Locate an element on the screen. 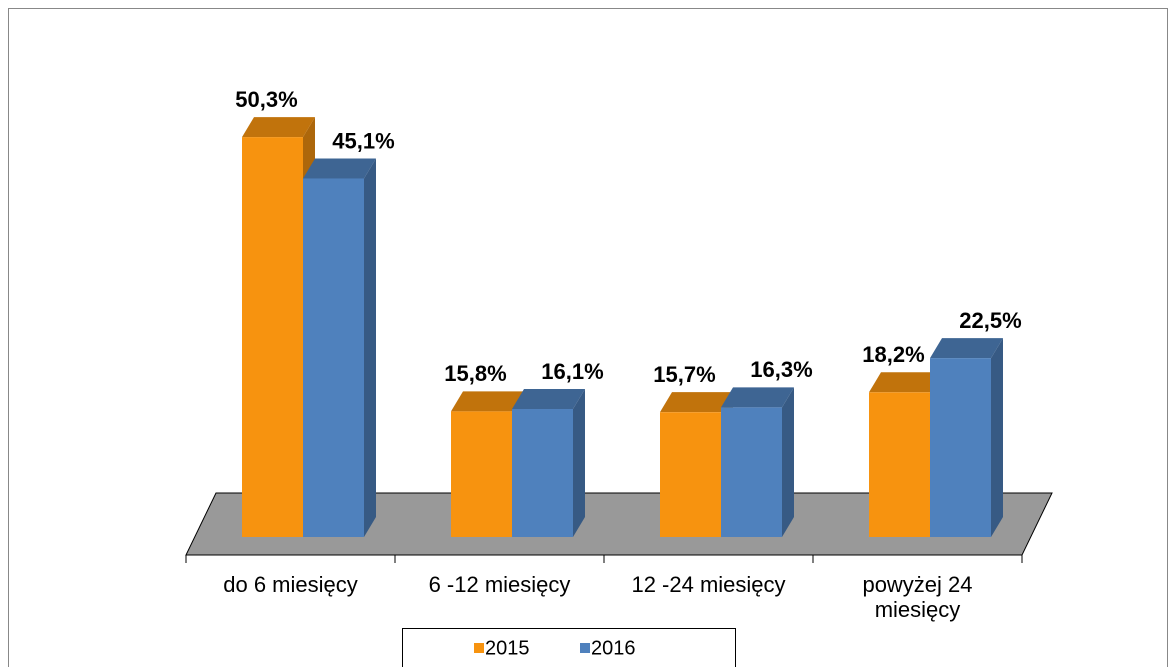  value-label: 15,7% is located at coordinates (684, 374).